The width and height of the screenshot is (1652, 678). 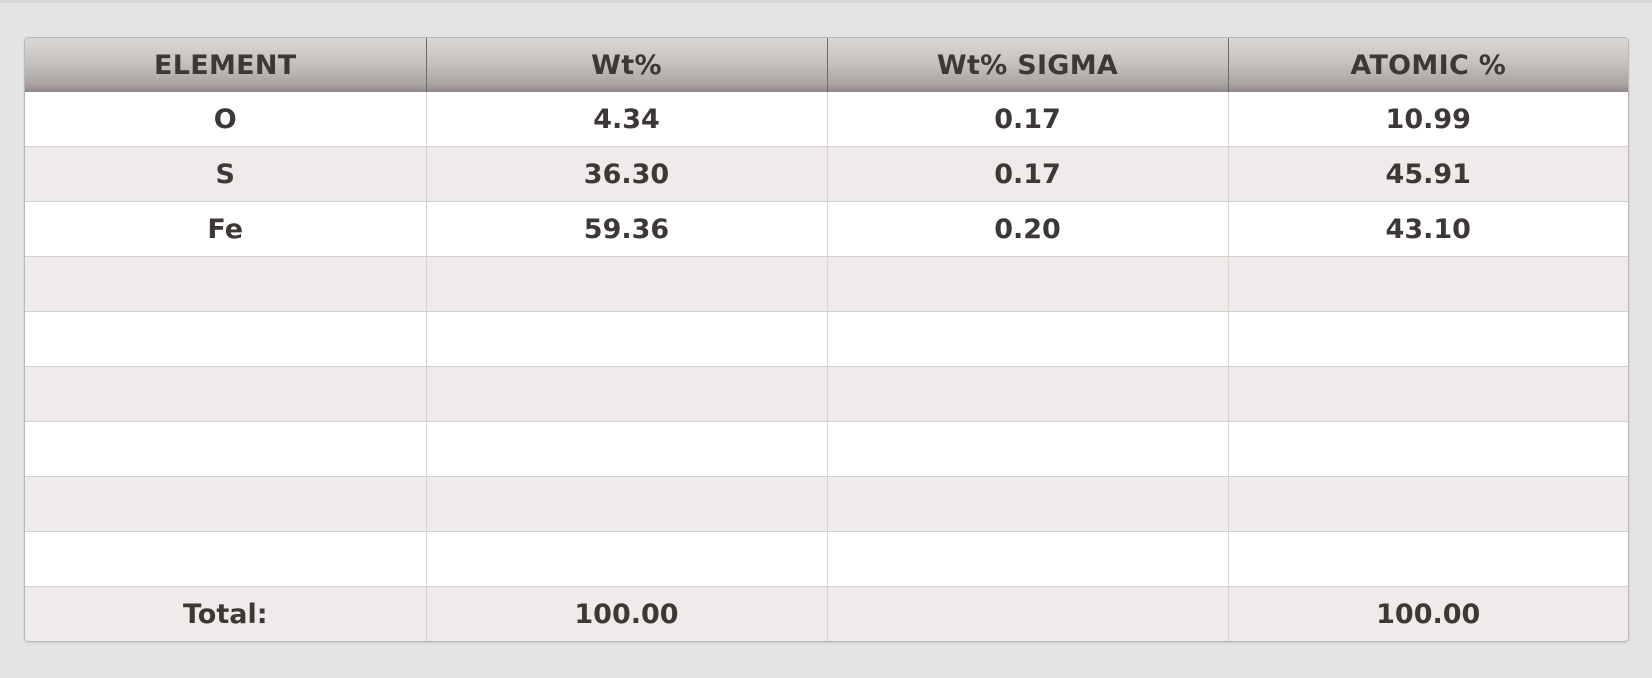 I want to click on table-row: S 36.30 0.17 45.91, so click(x=826, y=174).